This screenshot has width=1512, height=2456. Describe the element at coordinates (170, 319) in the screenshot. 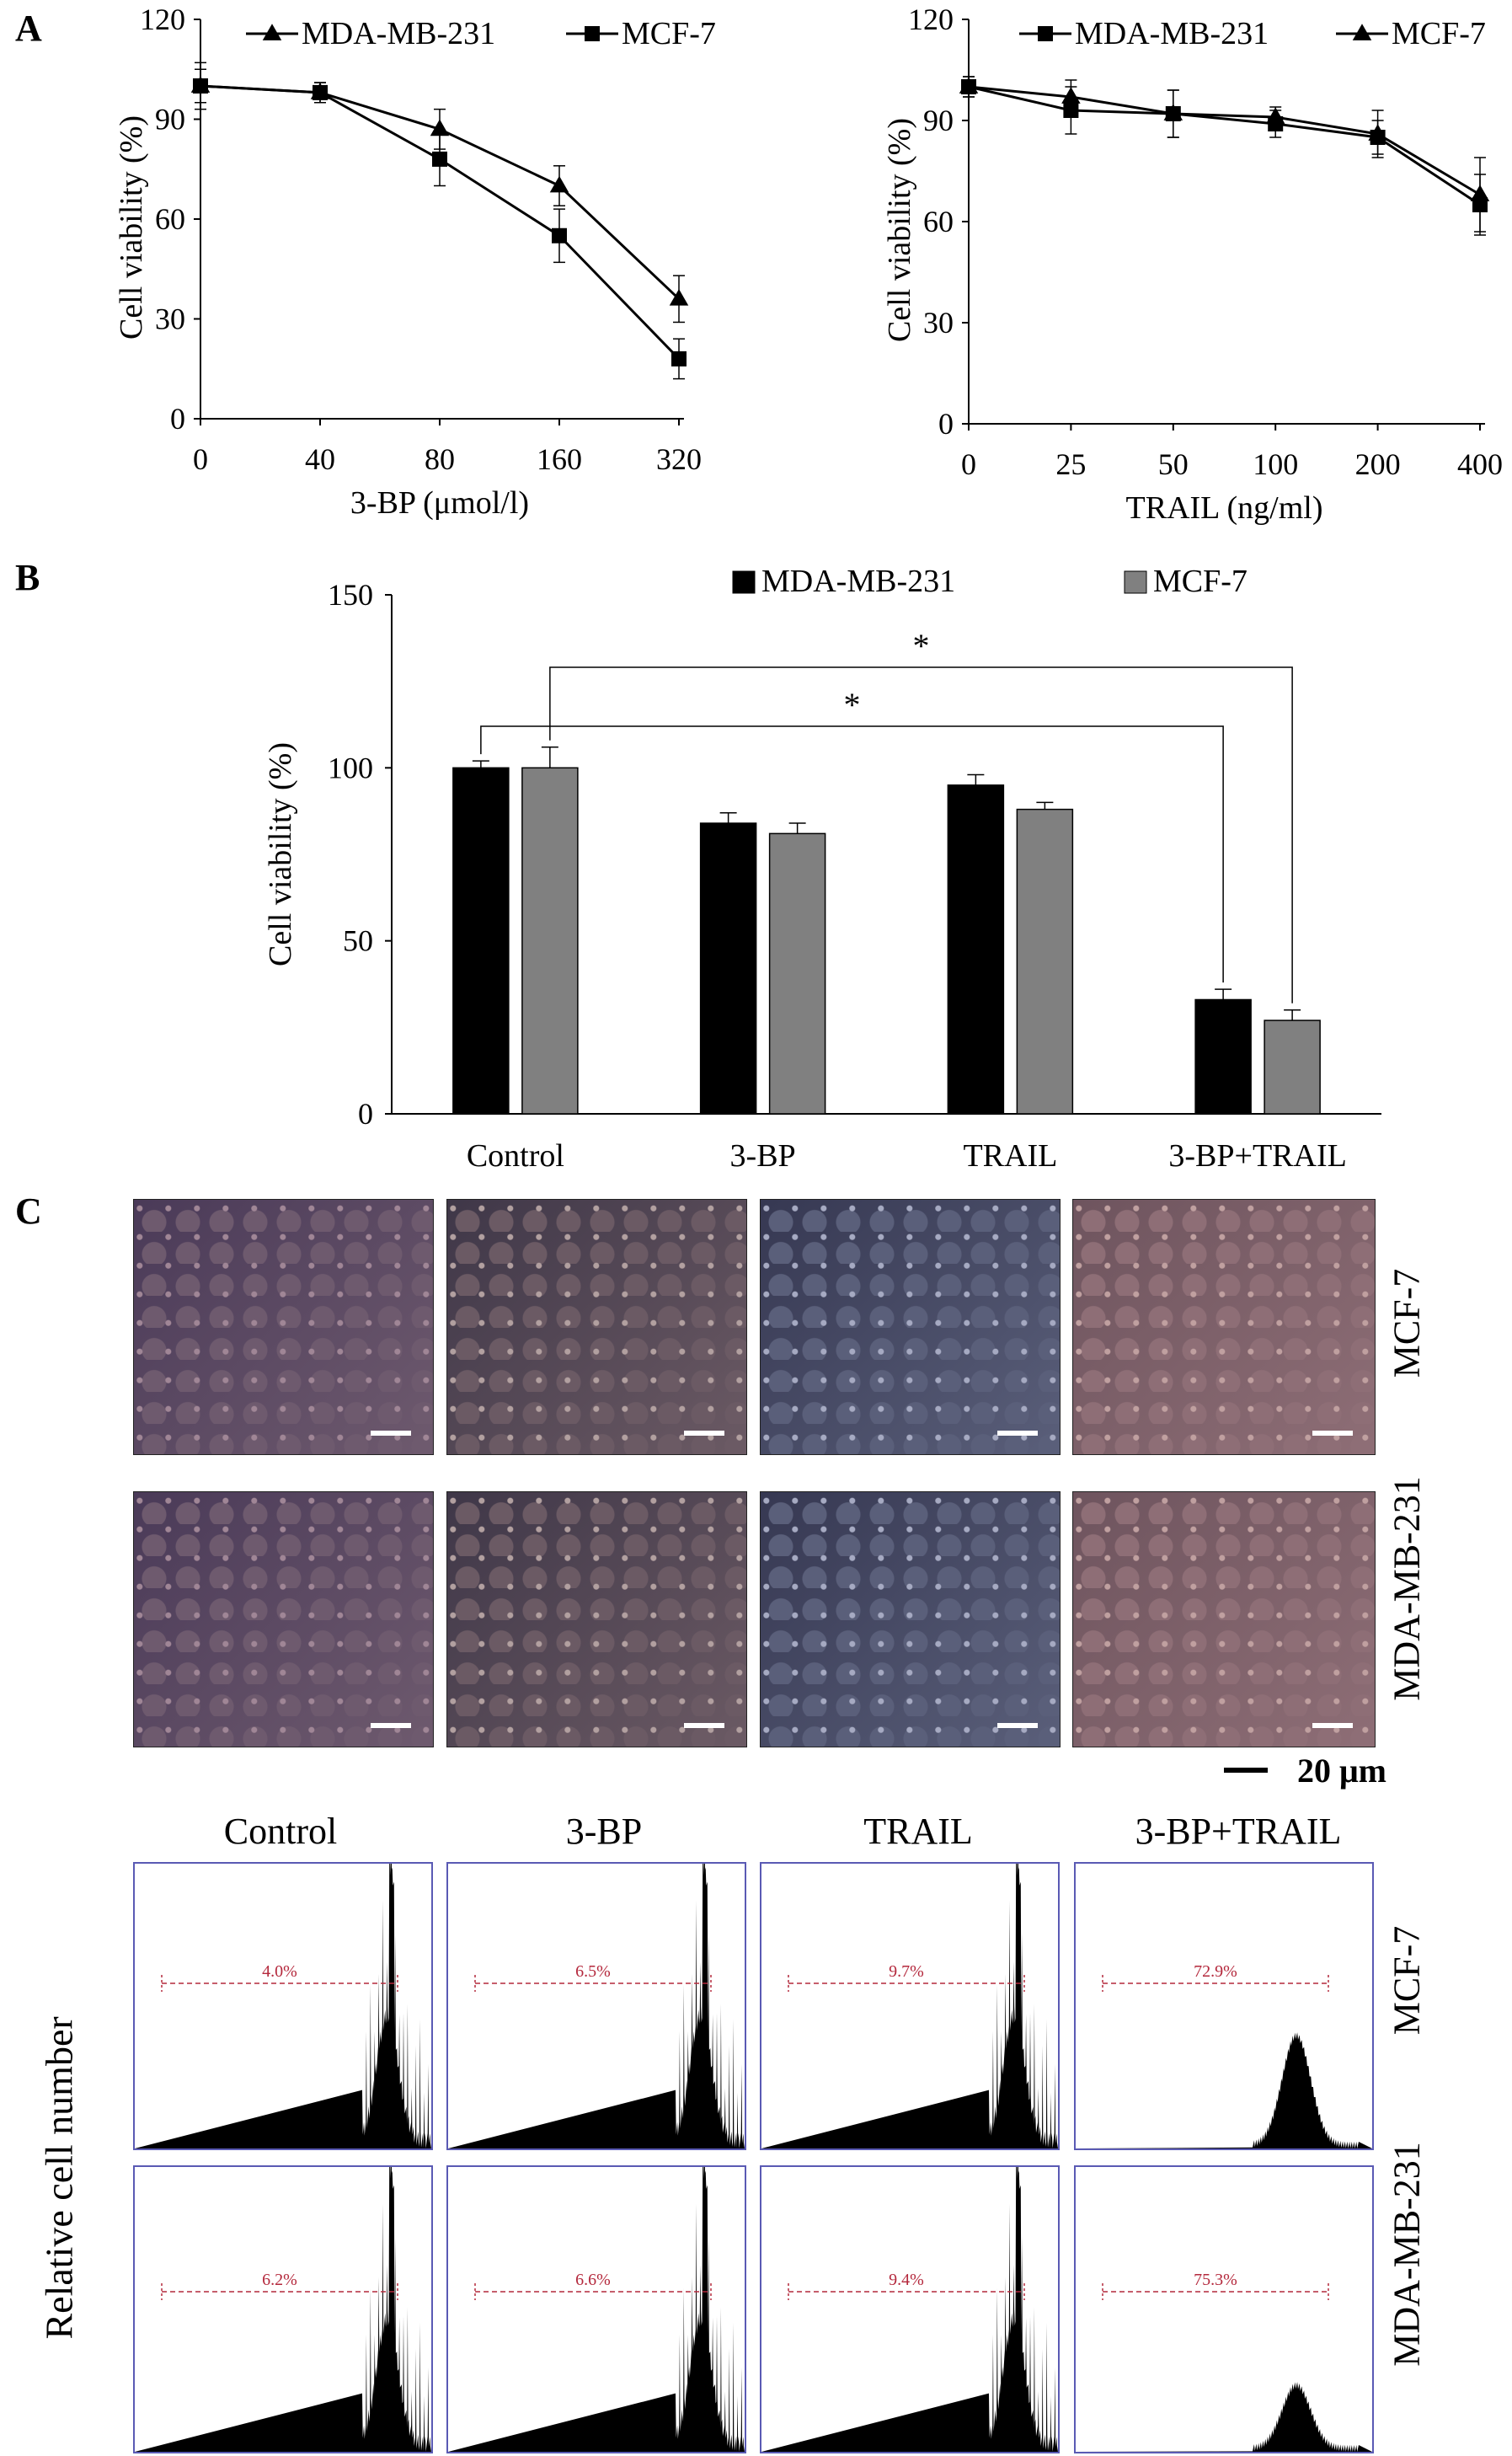

I see `y-tick-label: 30` at that location.